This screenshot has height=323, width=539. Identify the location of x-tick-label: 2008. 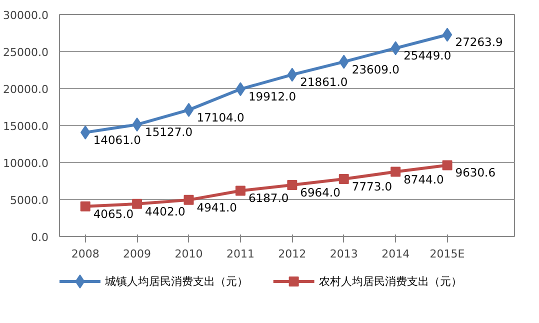
(85, 254).